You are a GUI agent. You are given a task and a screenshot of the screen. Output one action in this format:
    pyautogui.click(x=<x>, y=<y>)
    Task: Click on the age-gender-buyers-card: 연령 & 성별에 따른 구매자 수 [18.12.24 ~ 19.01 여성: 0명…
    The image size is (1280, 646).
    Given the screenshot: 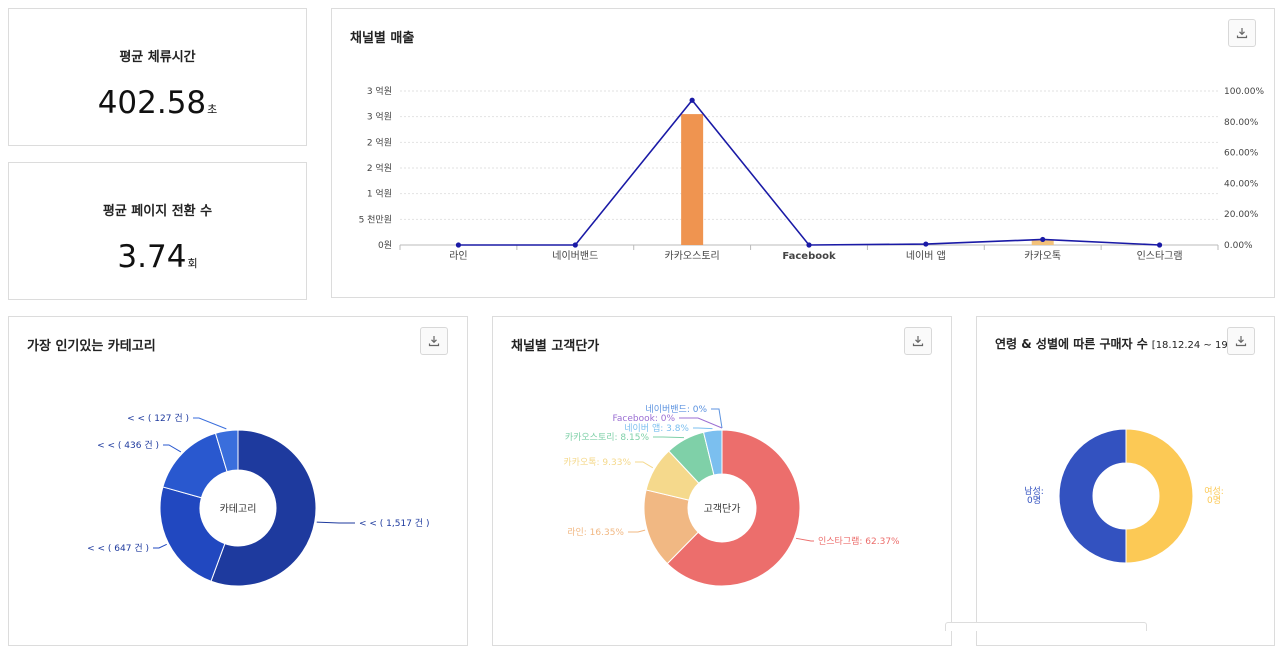 What is the action you would take?
    pyautogui.click(x=1125, y=481)
    